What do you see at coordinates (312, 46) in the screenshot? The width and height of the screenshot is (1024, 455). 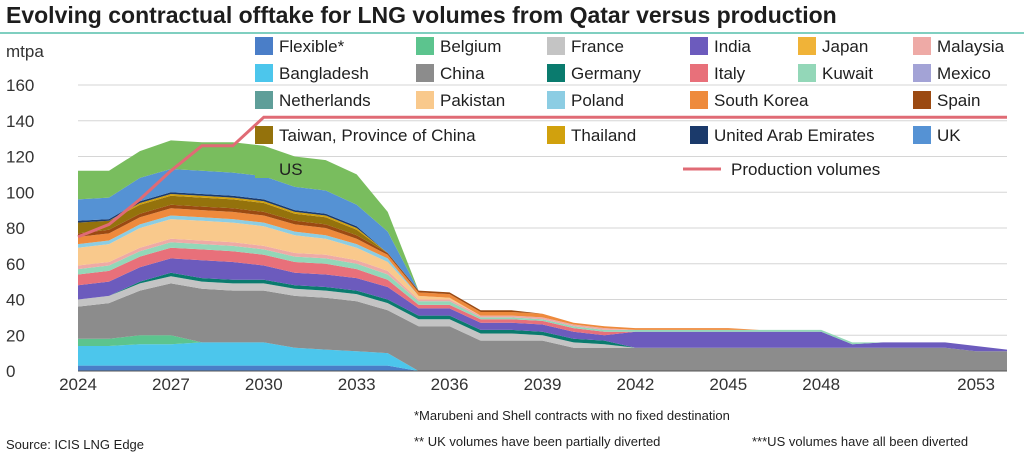 I see `legend-label-flexible: Flexible*` at bounding box center [312, 46].